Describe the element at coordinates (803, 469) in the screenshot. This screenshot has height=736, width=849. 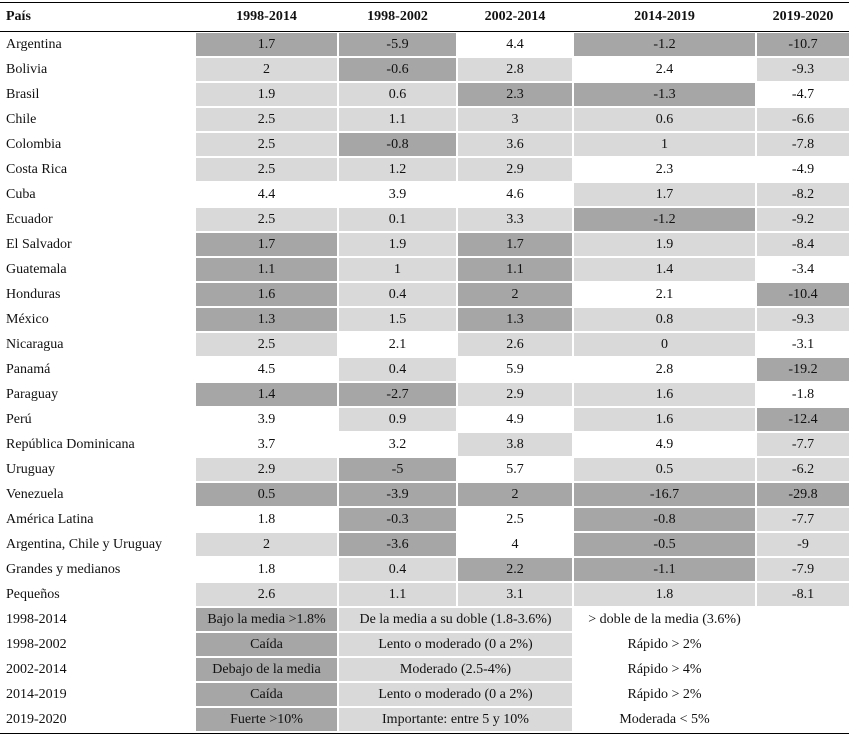
I see `value-cell: -6.2` at that location.